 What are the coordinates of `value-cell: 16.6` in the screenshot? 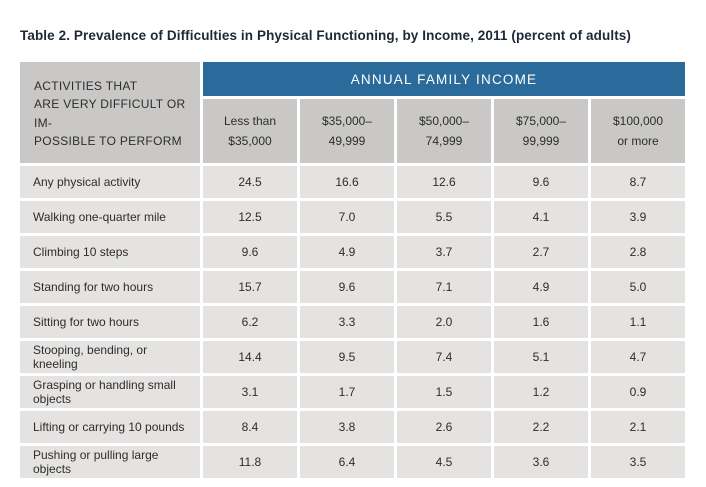 It's located at (347, 182).